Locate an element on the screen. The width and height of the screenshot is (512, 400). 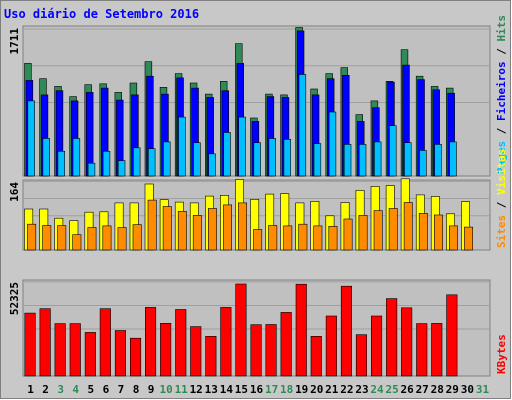
x-tick-label-15: 15 is located at coordinates (241, 389).